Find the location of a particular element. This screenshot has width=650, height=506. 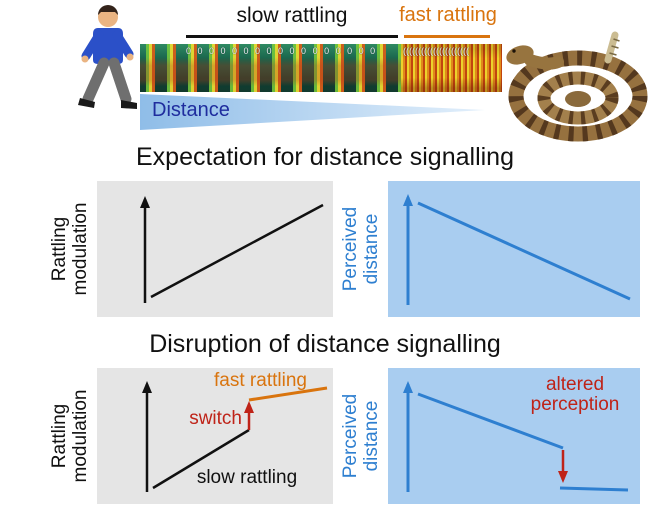

expectation-left-chart is located at coordinates (232, 249).